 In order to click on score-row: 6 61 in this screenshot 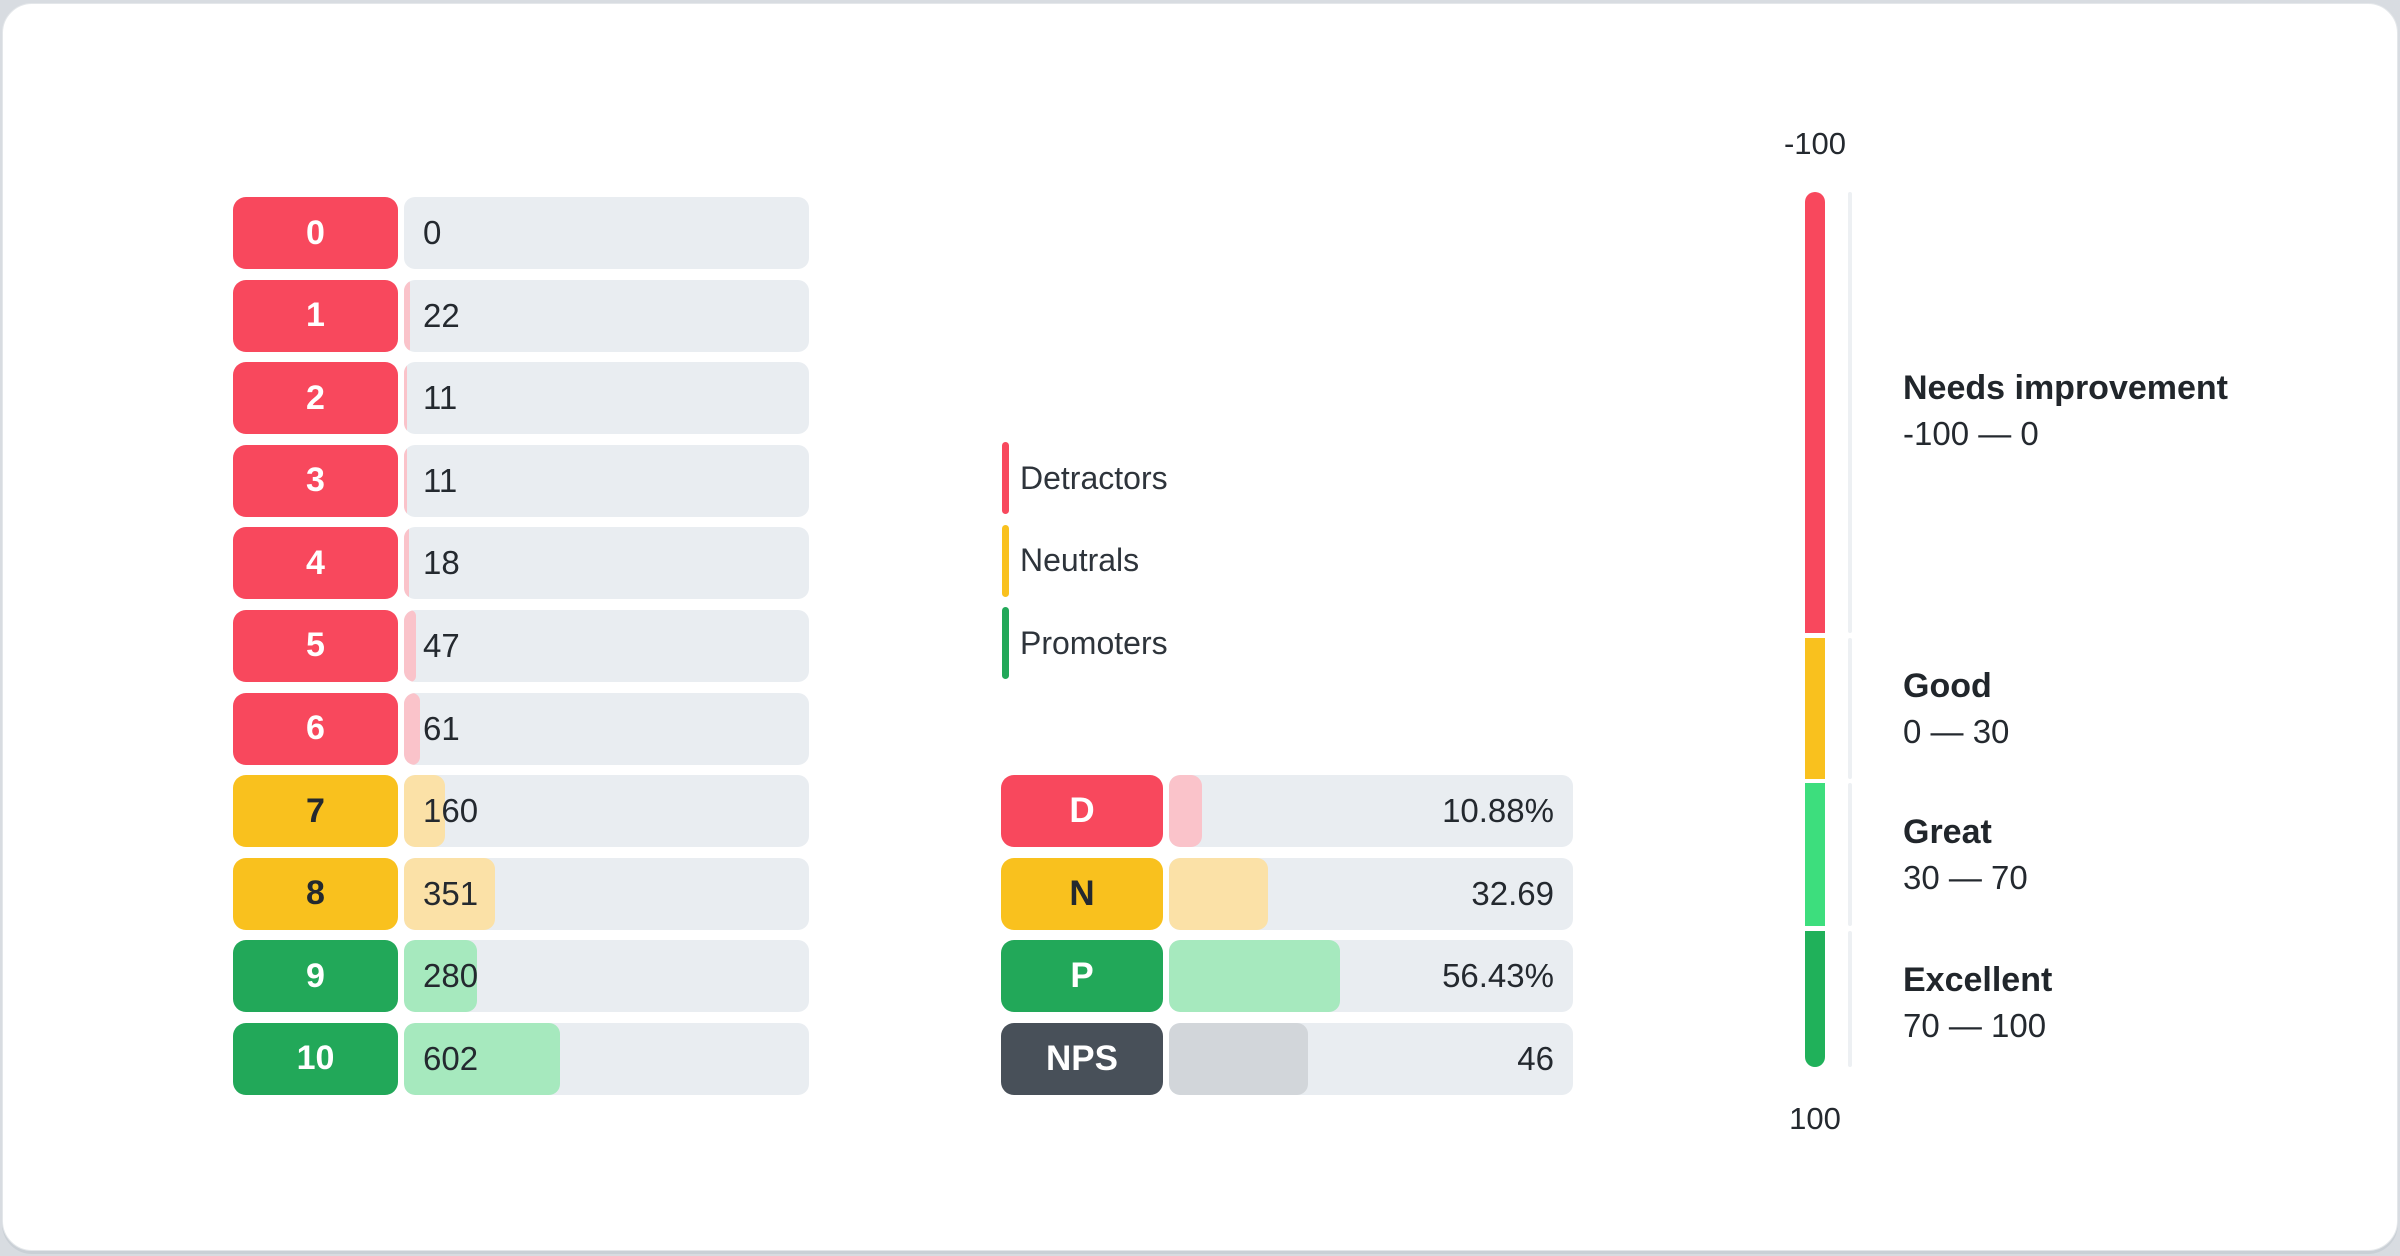, I will do `click(521, 728)`.